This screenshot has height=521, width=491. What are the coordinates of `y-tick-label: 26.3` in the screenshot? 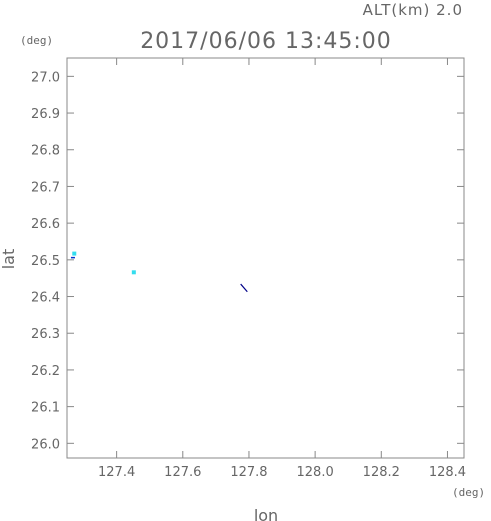 It's located at (45, 334).